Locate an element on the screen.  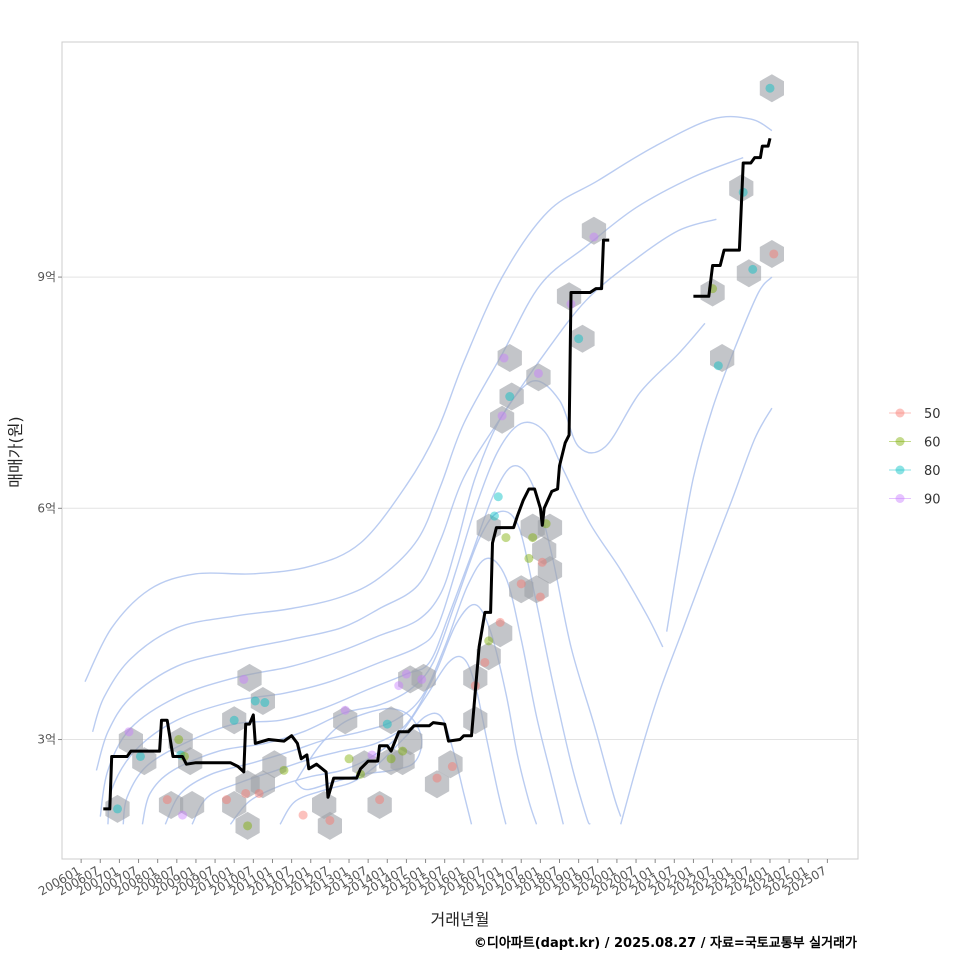
legend-label: 50 is located at coordinates (932, 414).